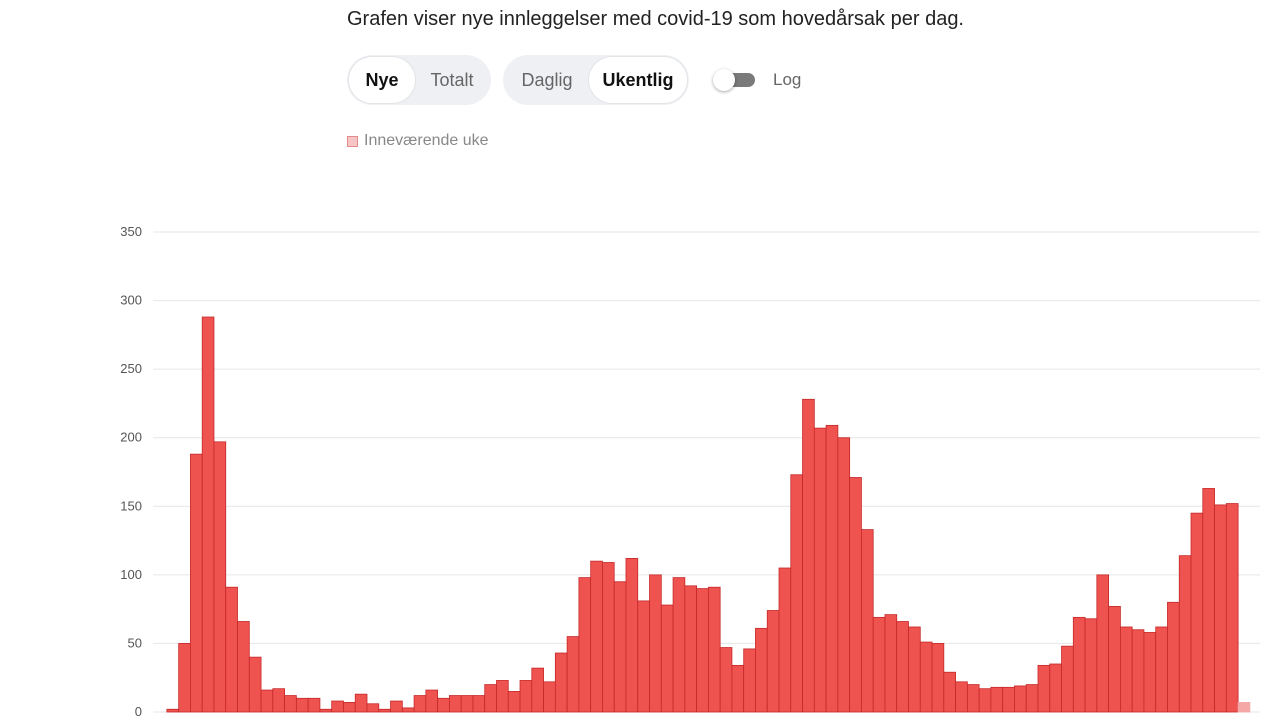 The image size is (1280, 721). I want to click on y-tick-label: 250, so click(131, 368).